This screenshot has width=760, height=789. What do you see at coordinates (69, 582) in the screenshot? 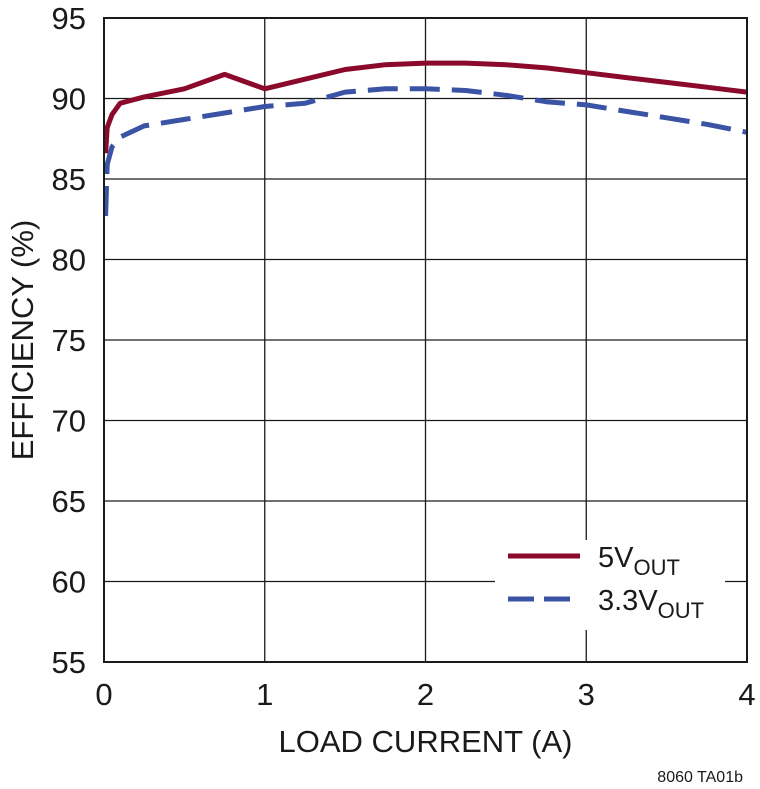
I see `y-tick-label: 60` at bounding box center [69, 582].